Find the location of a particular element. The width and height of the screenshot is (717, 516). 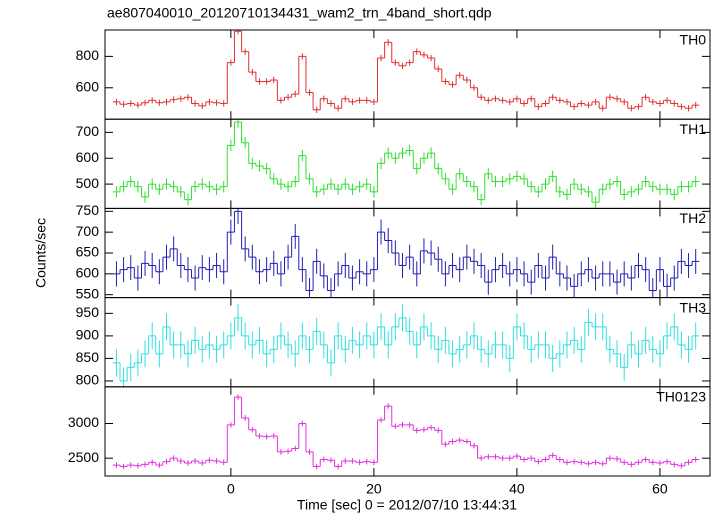

y-tick-label: 950 is located at coordinates (88, 312).